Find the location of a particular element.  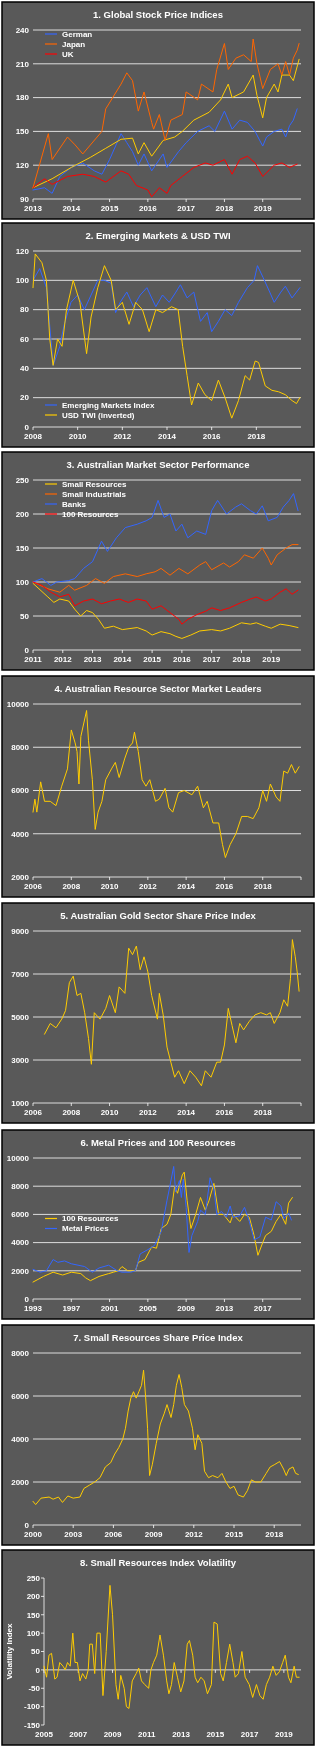

legend-label: Emerging Markets Index is located at coordinates (109, 405).